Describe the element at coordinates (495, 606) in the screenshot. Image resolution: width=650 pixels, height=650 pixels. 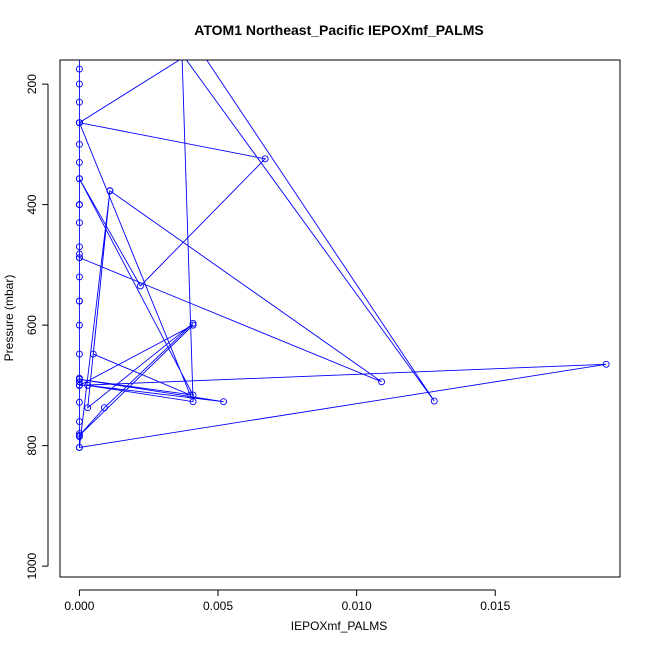
I see `x-tick-label: 0.015` at that location.